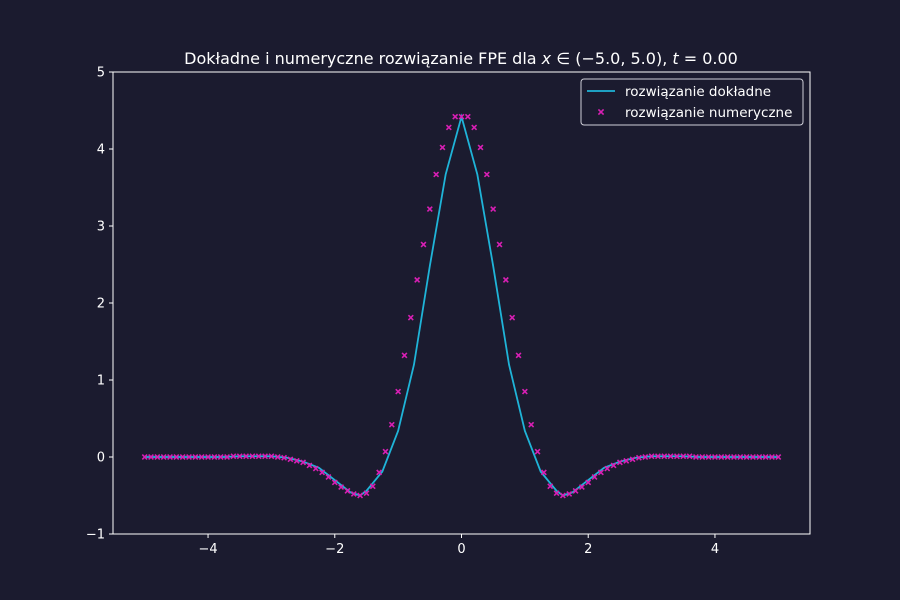 Image resolution: width=900 pixels, height=600 pixels. I want to click on x-tick-label: −2, so click(334, 549).